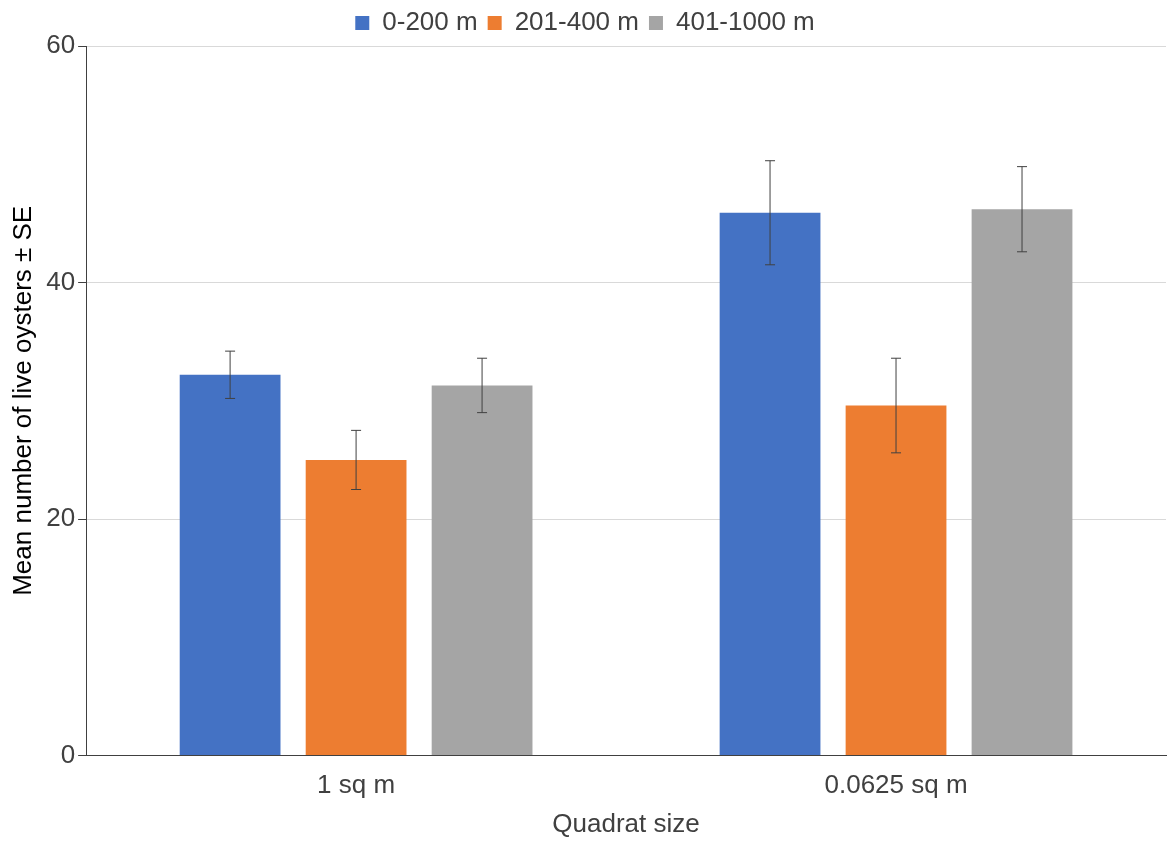  I want to click on x-axis-title: Quadrat size, so click(626, 822).